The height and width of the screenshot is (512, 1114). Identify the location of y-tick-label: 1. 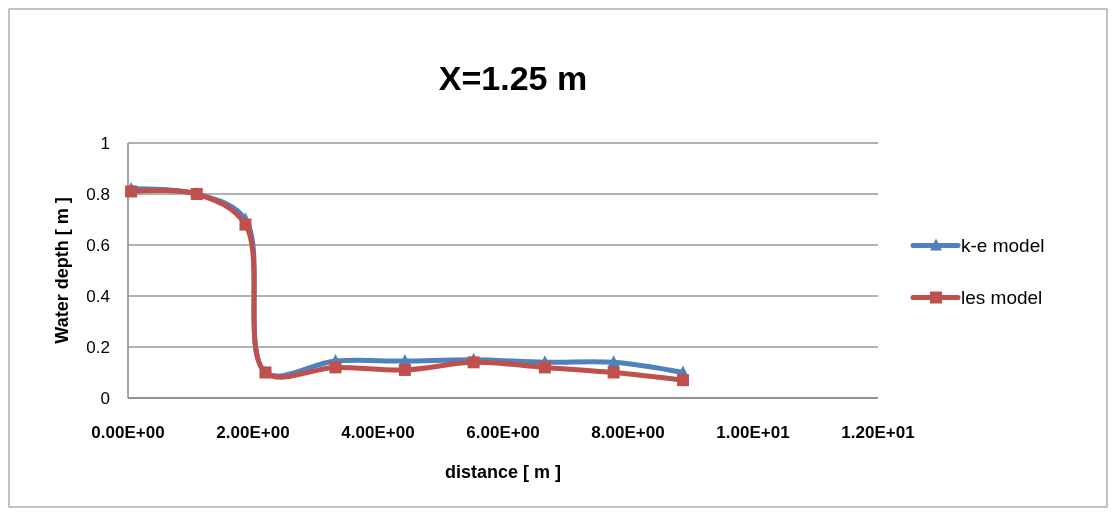
(105, 143).